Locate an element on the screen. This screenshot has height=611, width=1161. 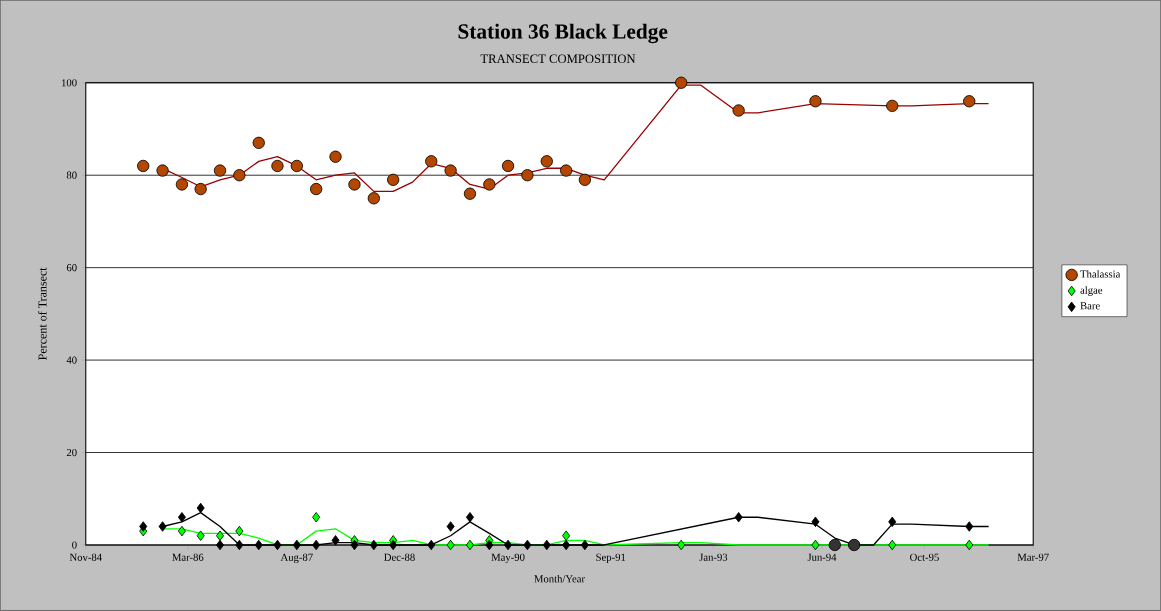
x-tick-label: Nov-84 is located at coordinates (85, 557).